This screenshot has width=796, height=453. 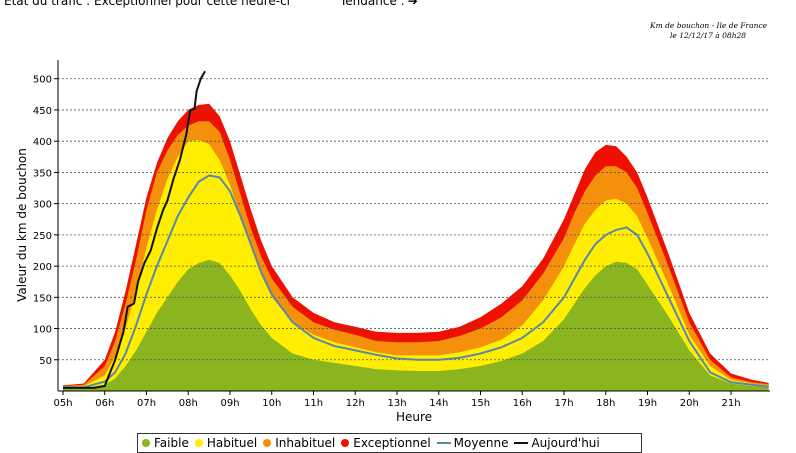 I want to click on x-tick-label: 21h, so click(x=730, y=403).